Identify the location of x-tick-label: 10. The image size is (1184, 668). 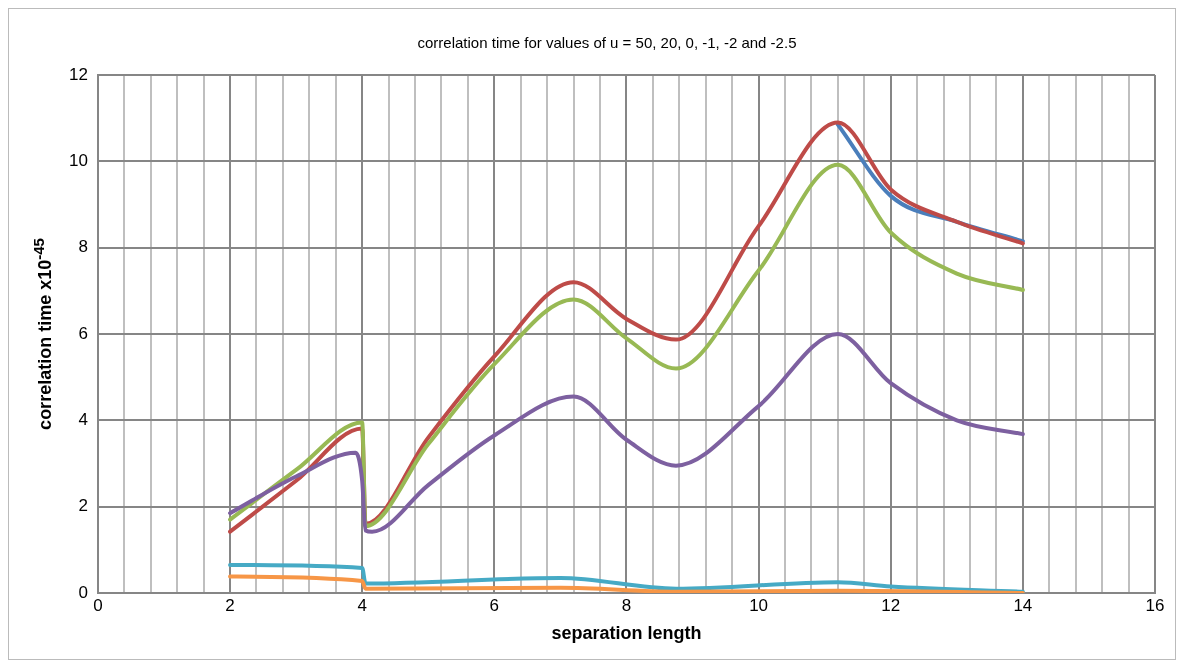
(759, 605).